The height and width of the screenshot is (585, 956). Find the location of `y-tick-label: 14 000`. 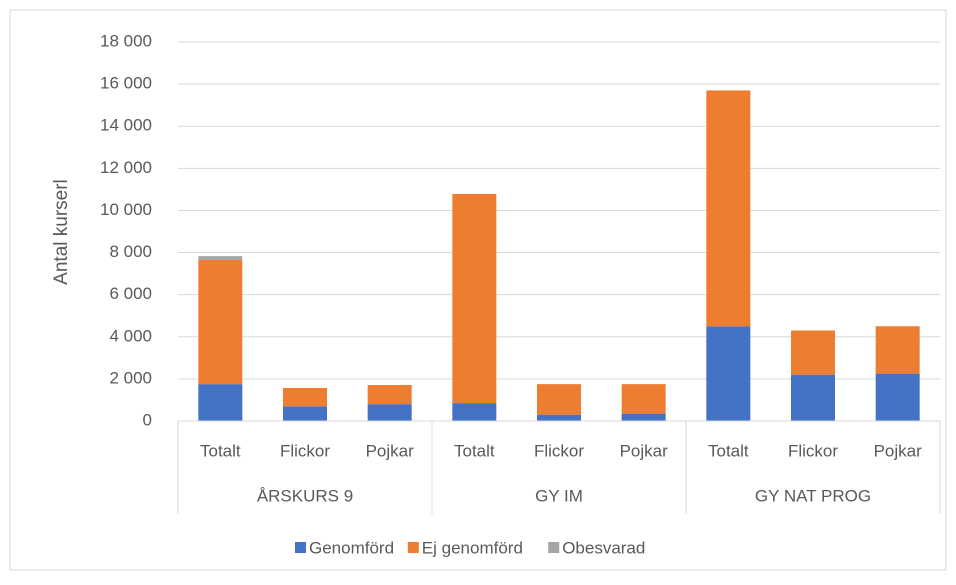

y-tick-label: 14 000 is located at coordinates (126, 125).